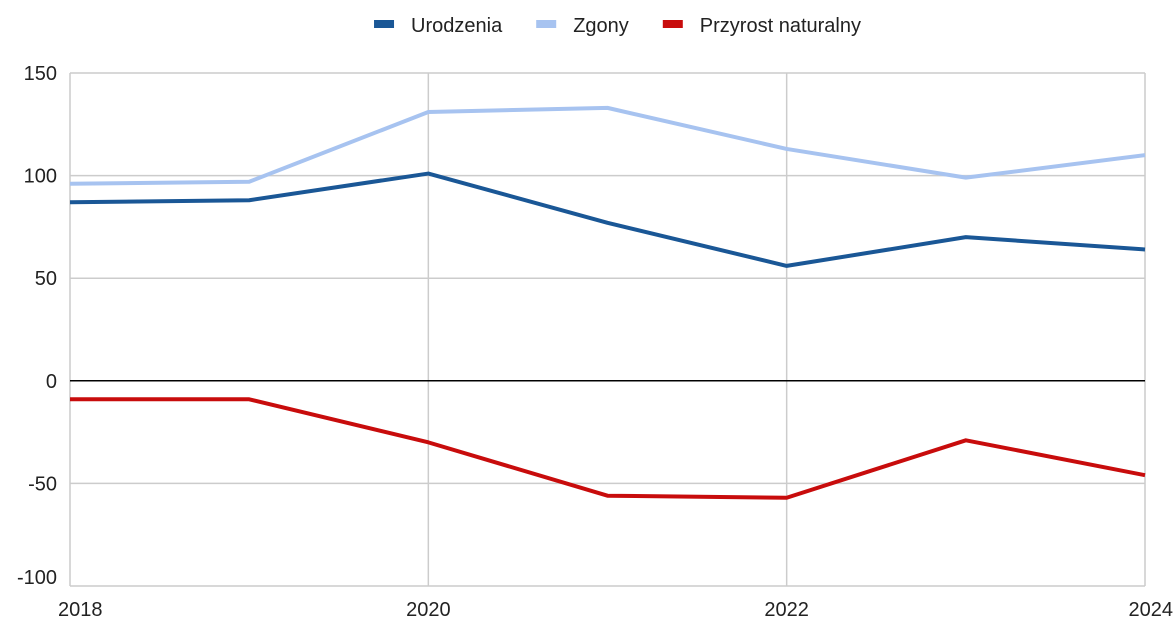 The image size is (1175, 619). Describe the element at coordinates (42, 484) in the screenshot. I see `y-tick-label: -50` at that location.